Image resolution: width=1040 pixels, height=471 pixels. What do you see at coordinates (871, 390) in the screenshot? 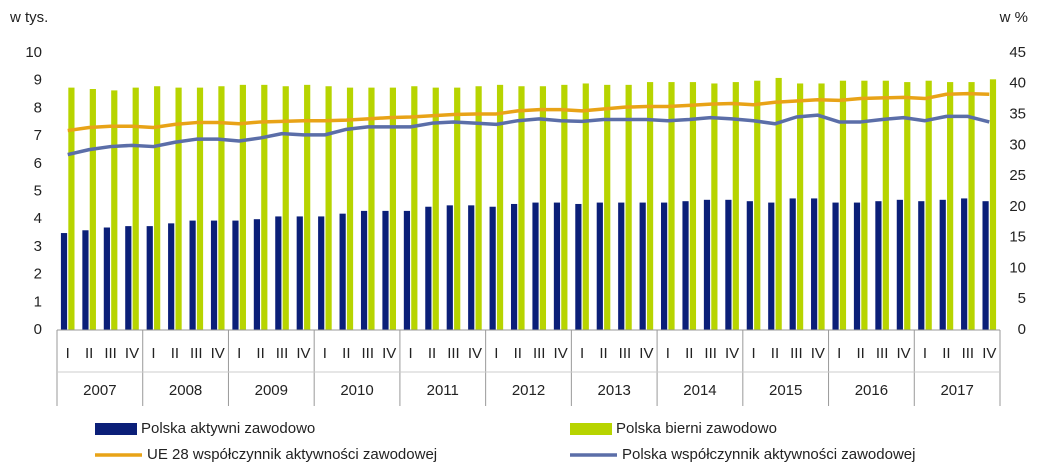
I see `year-label: 2016` at bounding box center [871, 390].